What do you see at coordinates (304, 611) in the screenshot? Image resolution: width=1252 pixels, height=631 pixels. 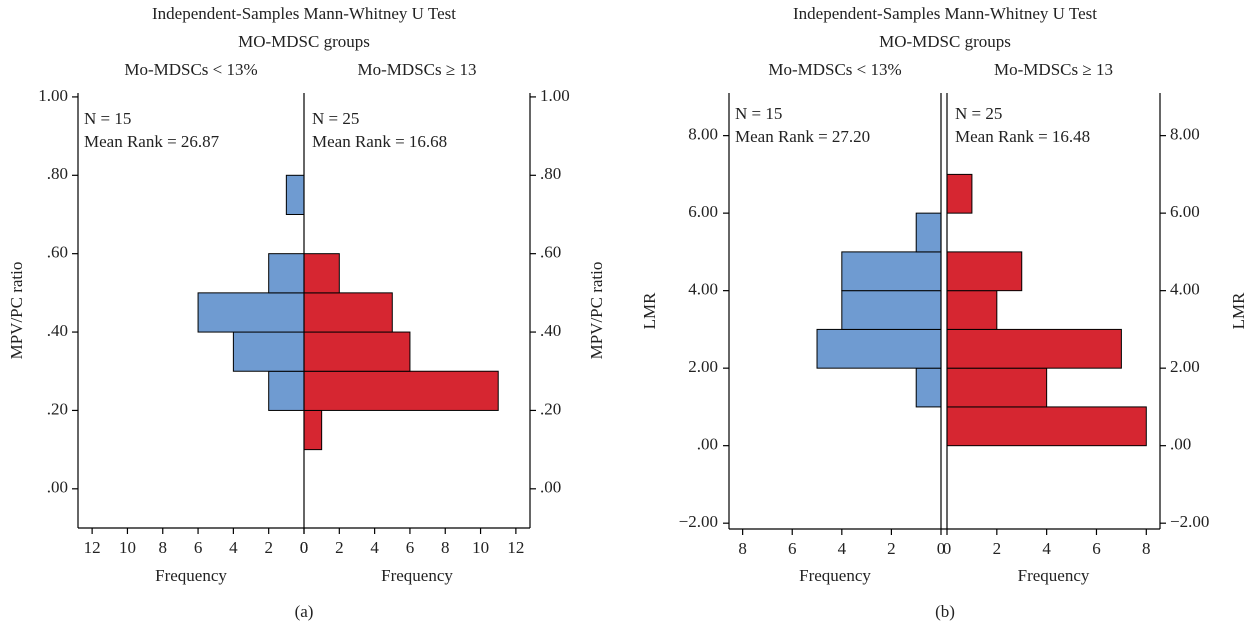 I see `panel-label: (a)` at bounding box center [304, 611].